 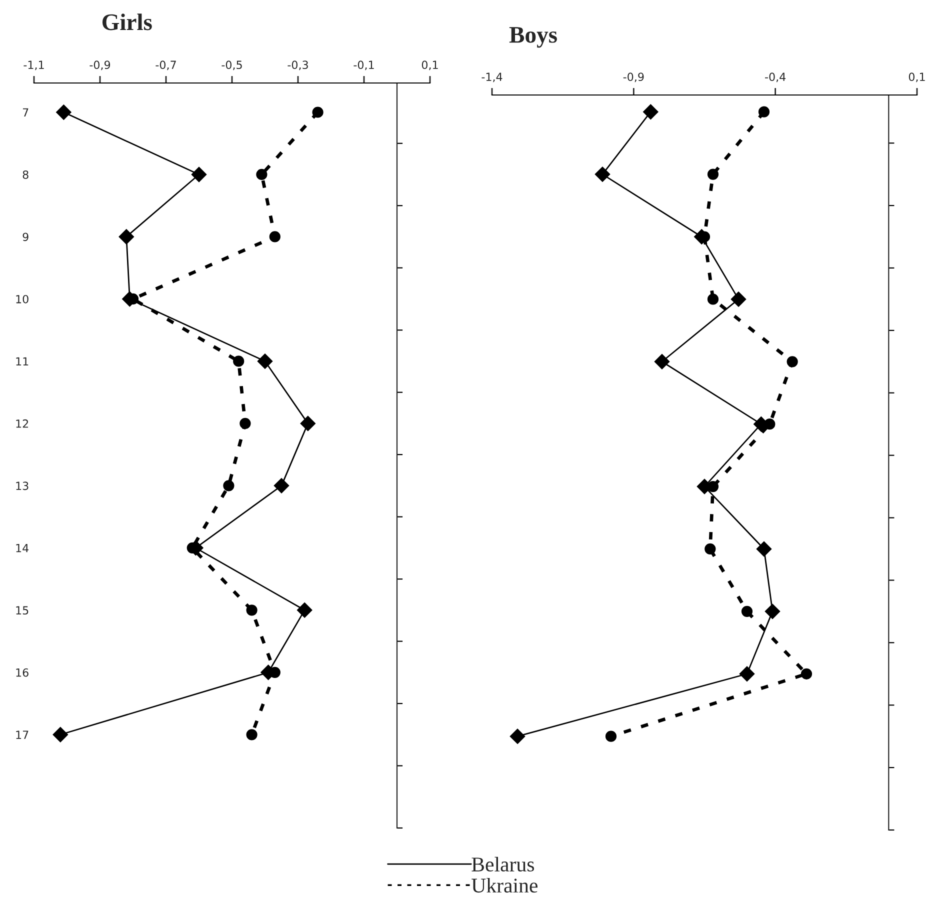 What do you see at coordinates (25, 237) in the screenshot?
I see `y-tick-label: 9` at bounding box center [25, 237].